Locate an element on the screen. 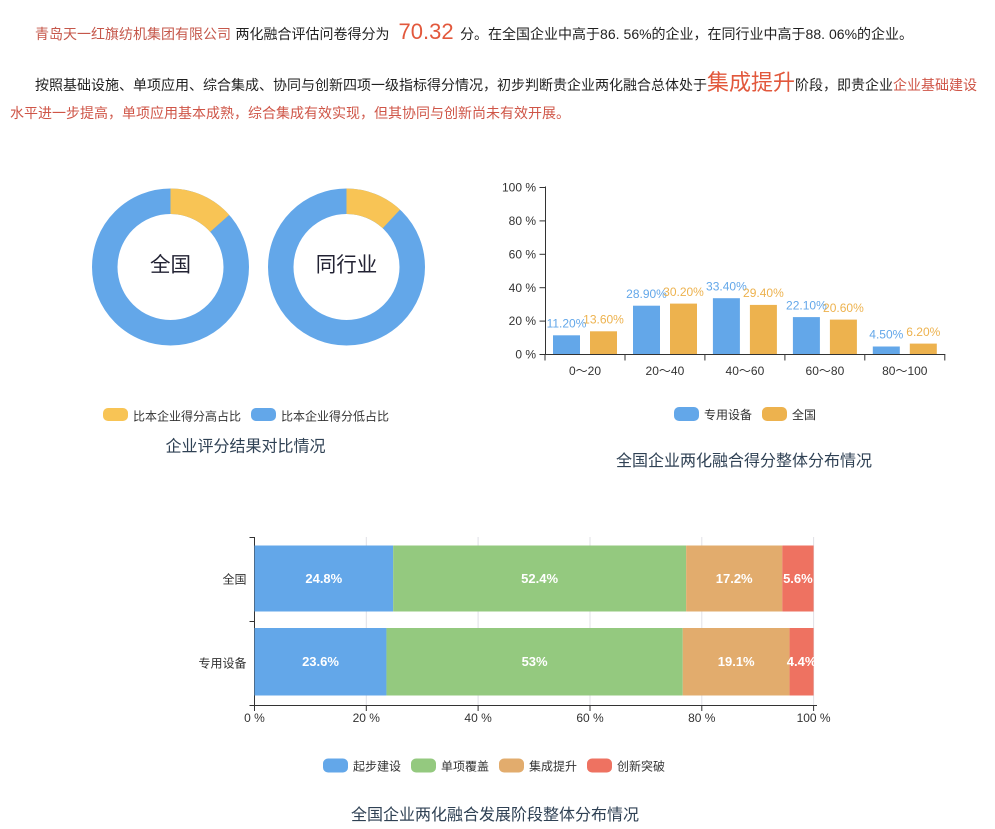 This screenshot has height=829, width=995. svg-text: 17.2% is located at coordinates (734, 578).